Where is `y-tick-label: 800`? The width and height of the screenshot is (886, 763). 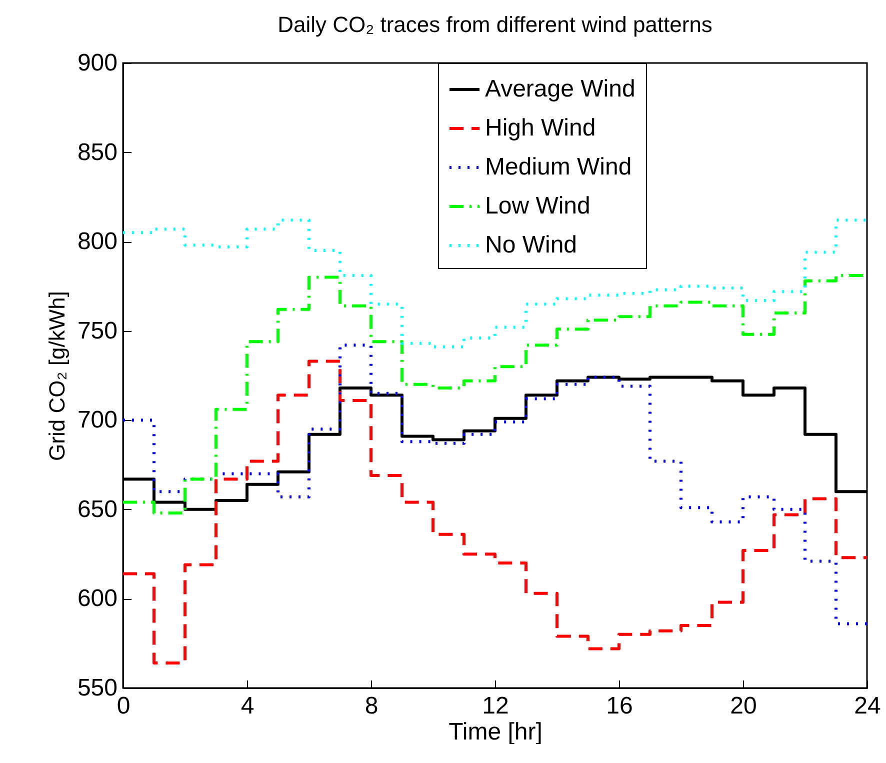 y-tick-label: 800 is located at coordinates (97, 242).